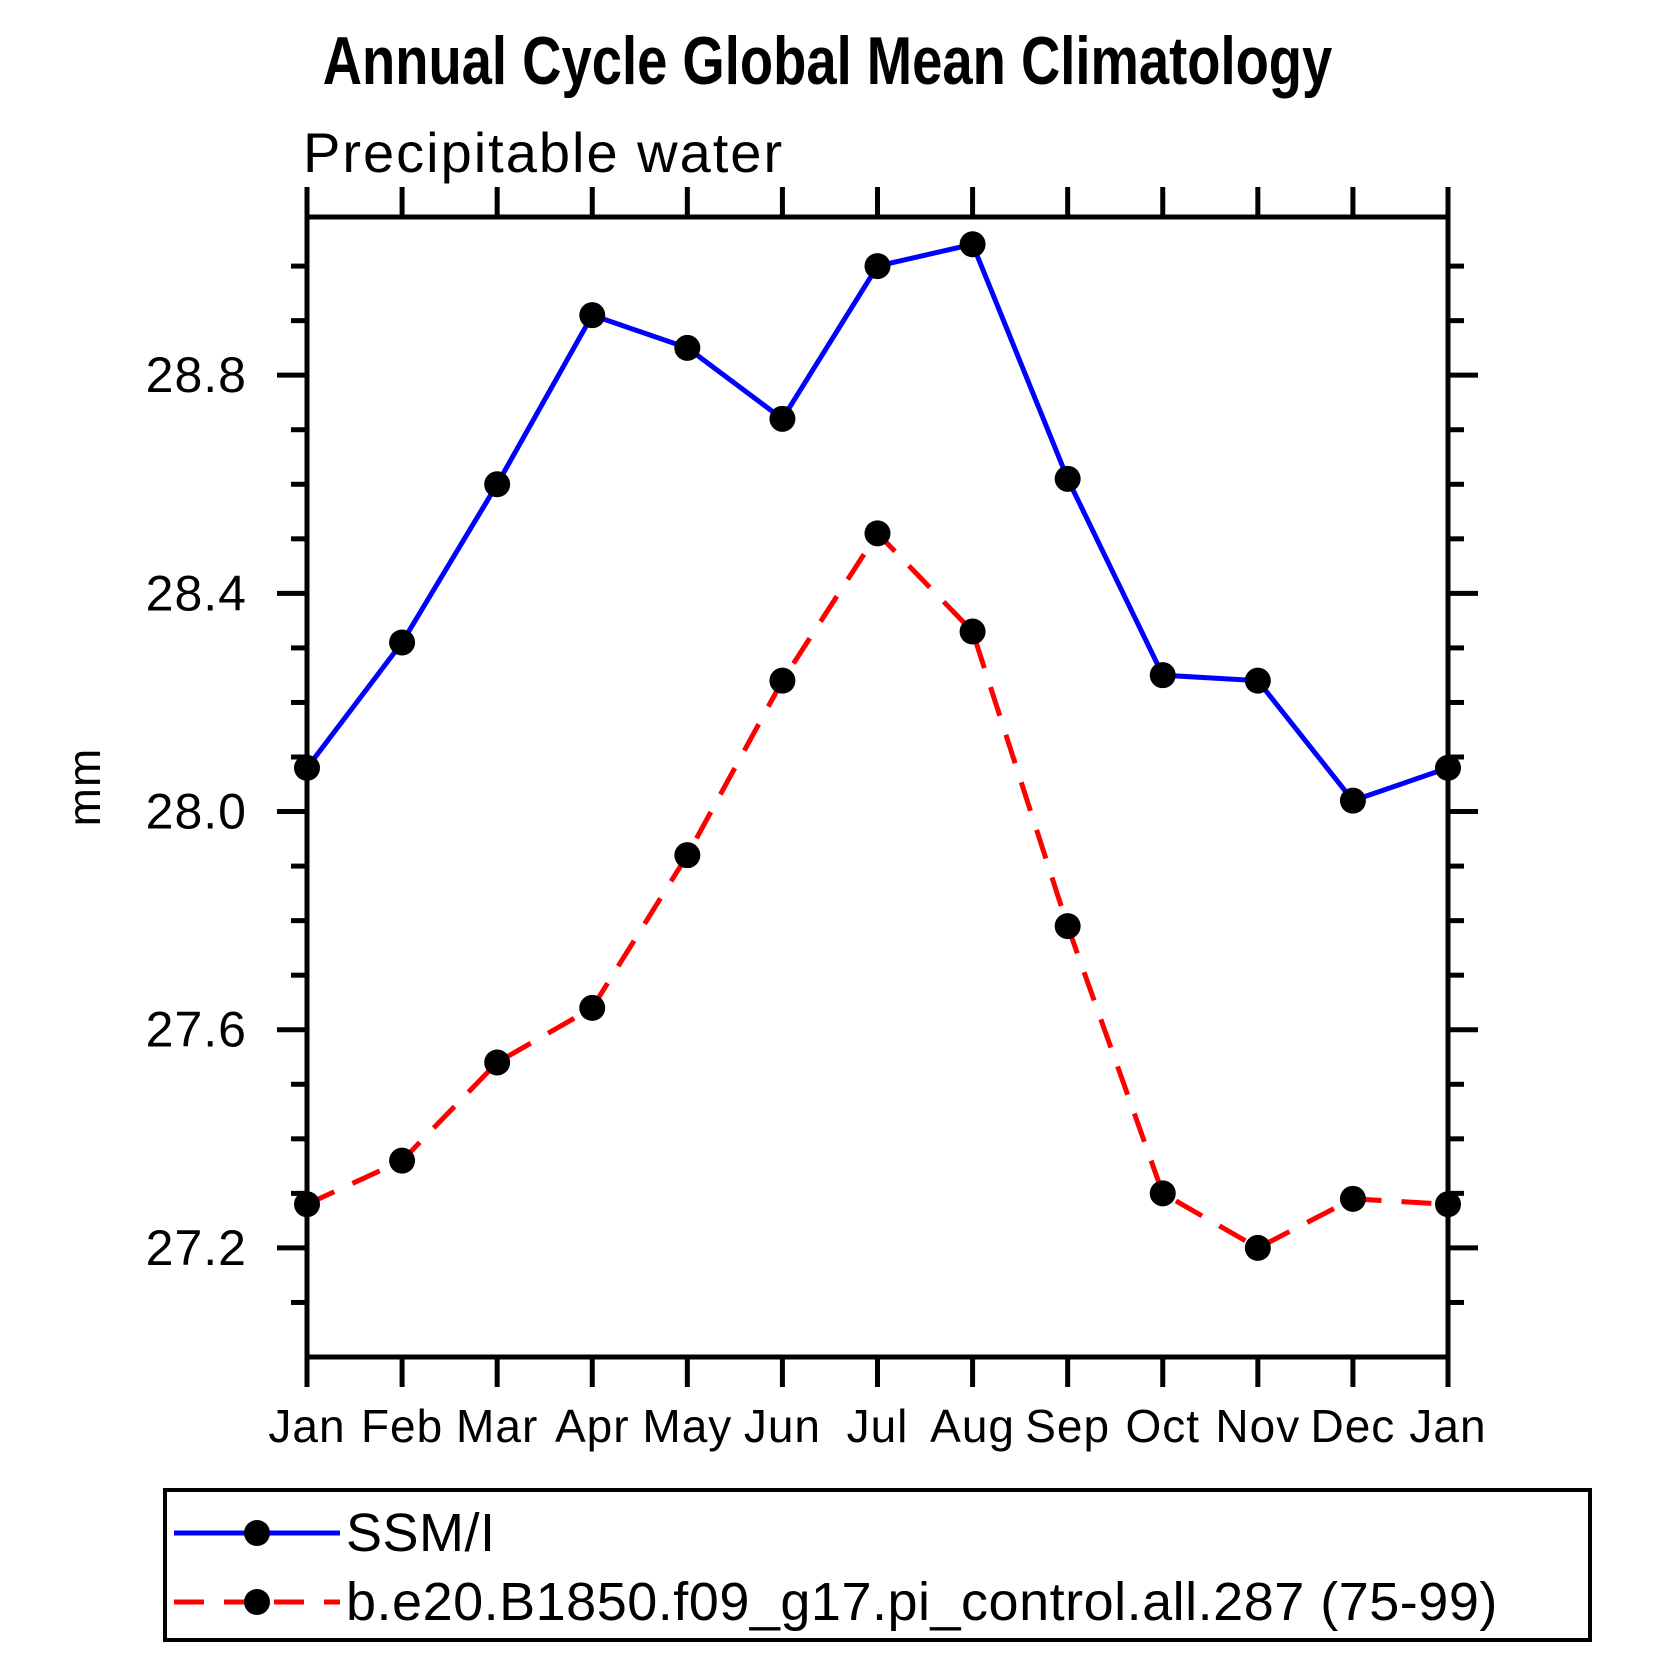 This screenshot has height=1680, width=1680. I want to click on y-tick-label: 28.8, so click(196, 375).